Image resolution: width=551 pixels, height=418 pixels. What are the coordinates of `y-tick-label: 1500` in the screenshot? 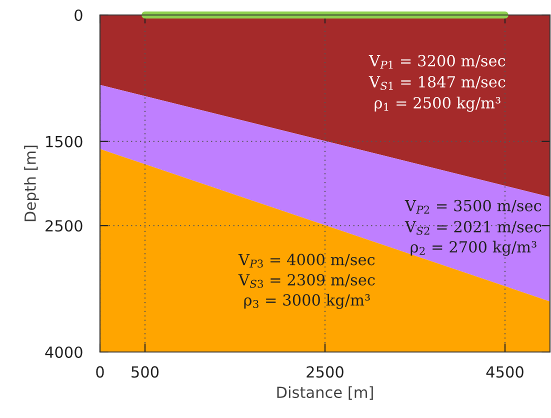 It's located at (64, 142).